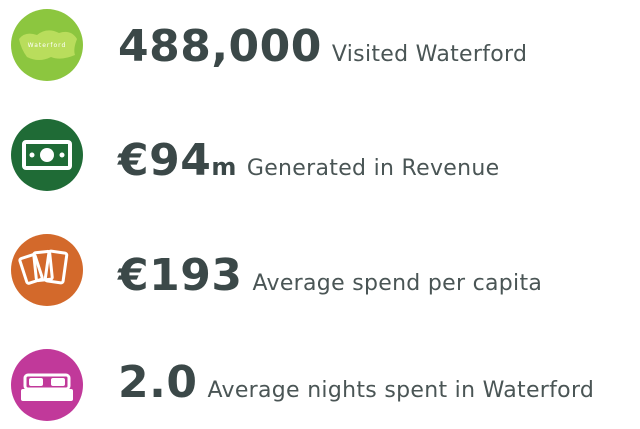  Describe the element at coordinates (220, 46) in the screenshot. I see `stat-value: 488,000` at that location.